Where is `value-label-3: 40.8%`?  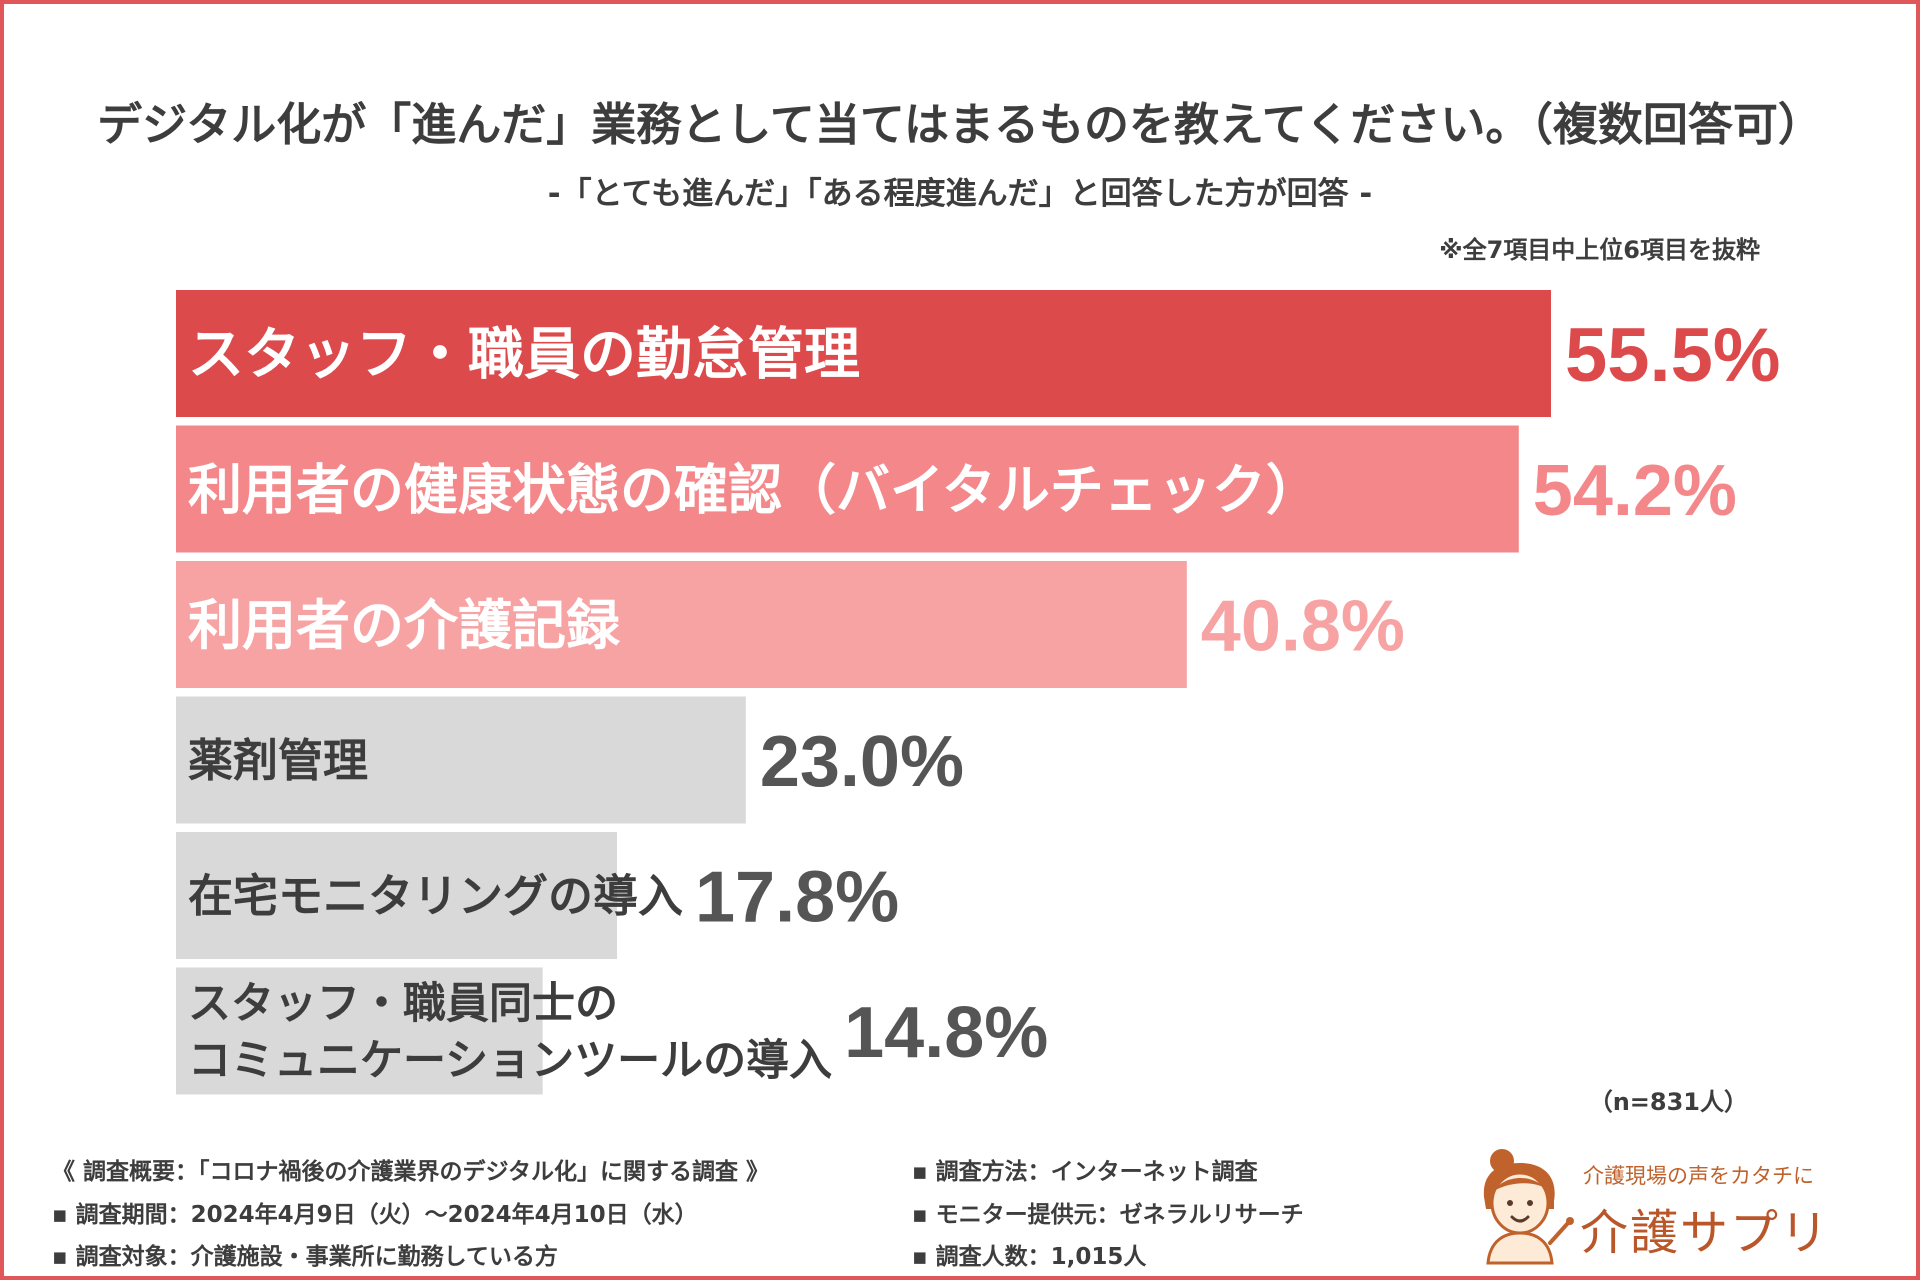
value-label-3: 40.8% is located at coordinates (1303, 626).